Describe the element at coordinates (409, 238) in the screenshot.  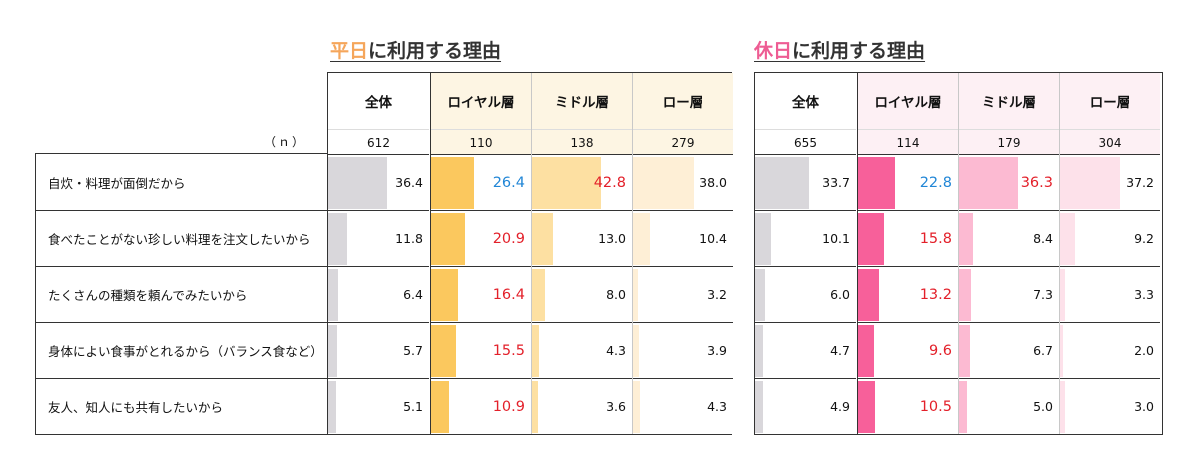
I see `value-label: 11.8` at that location.